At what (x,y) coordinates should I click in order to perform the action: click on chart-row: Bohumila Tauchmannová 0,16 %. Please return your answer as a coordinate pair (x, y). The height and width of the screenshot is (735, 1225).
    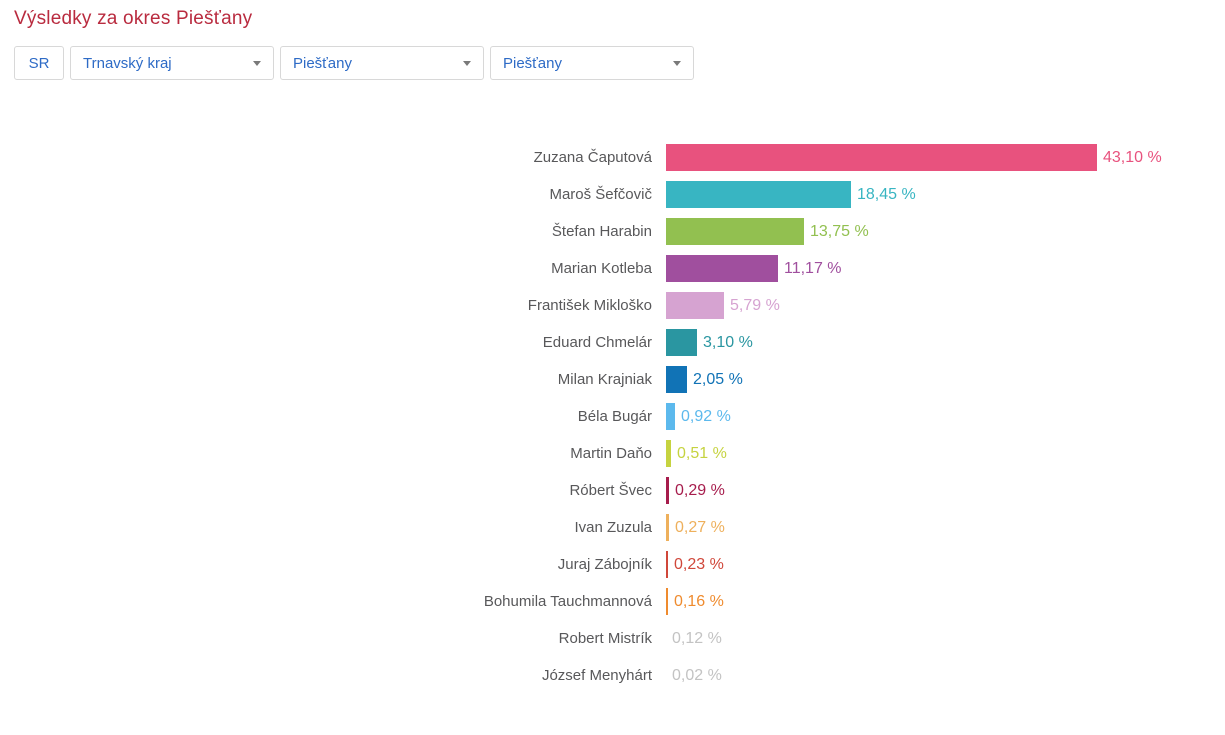
    Looking at the image, I should click on (619, 601).